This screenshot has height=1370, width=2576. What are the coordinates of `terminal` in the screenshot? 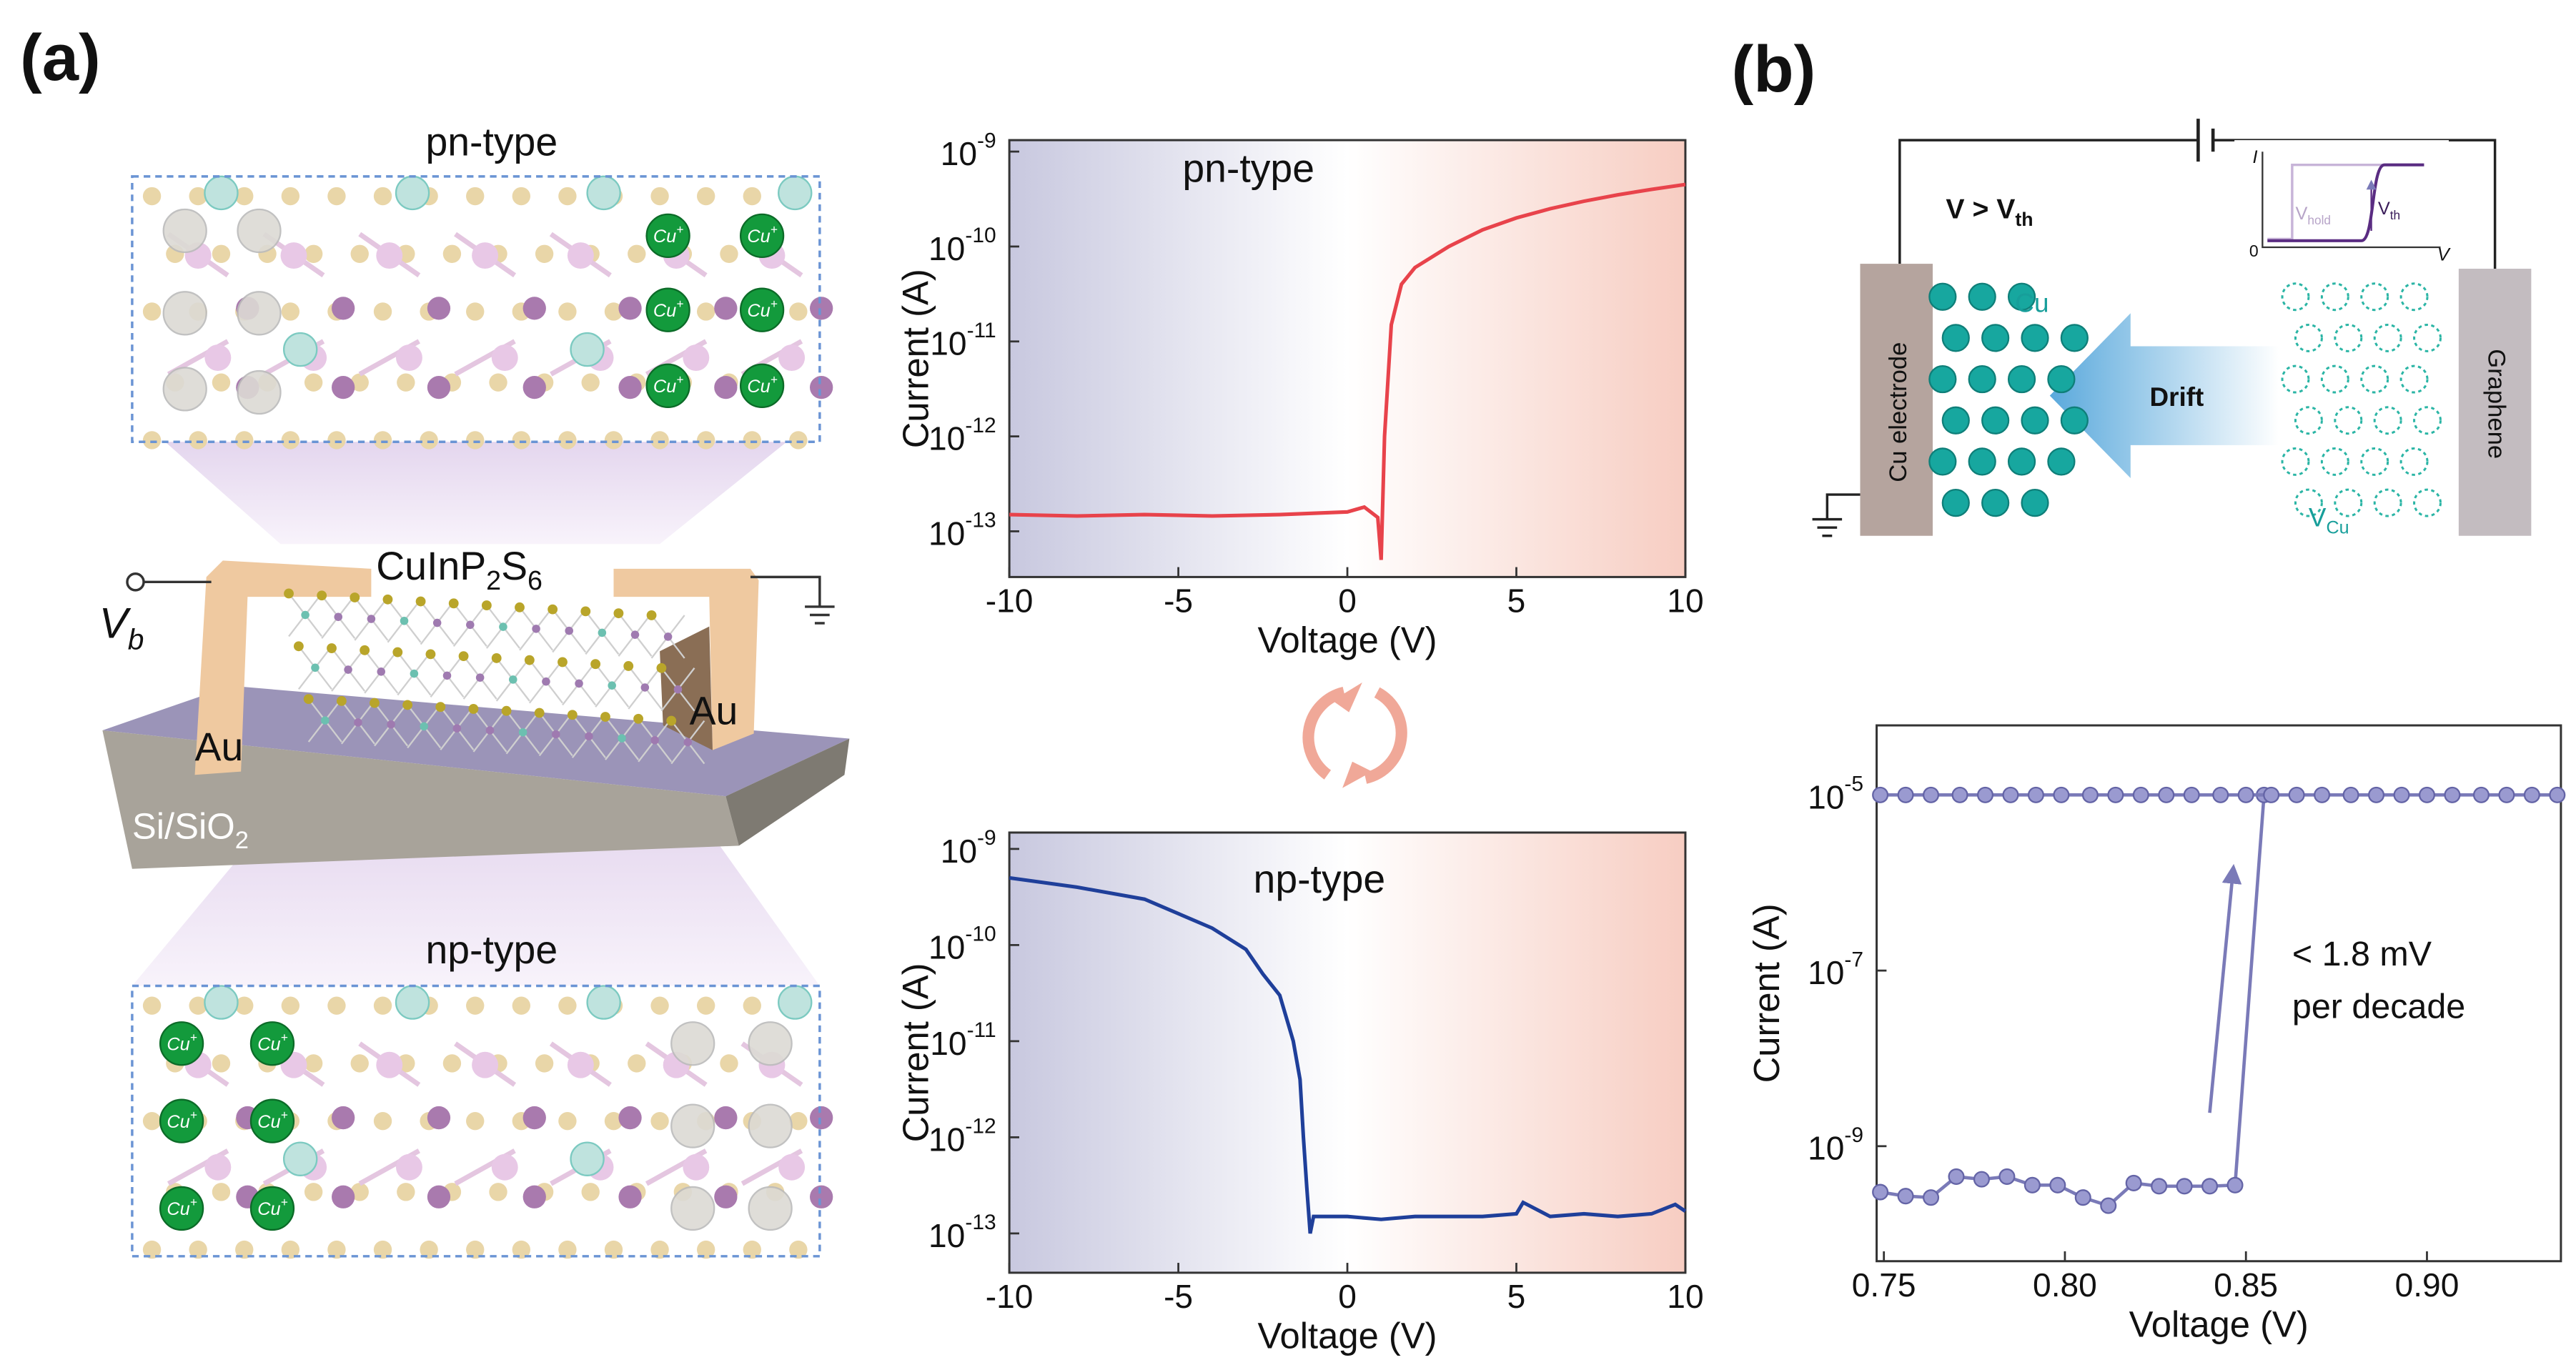 It's located at (135, 582).